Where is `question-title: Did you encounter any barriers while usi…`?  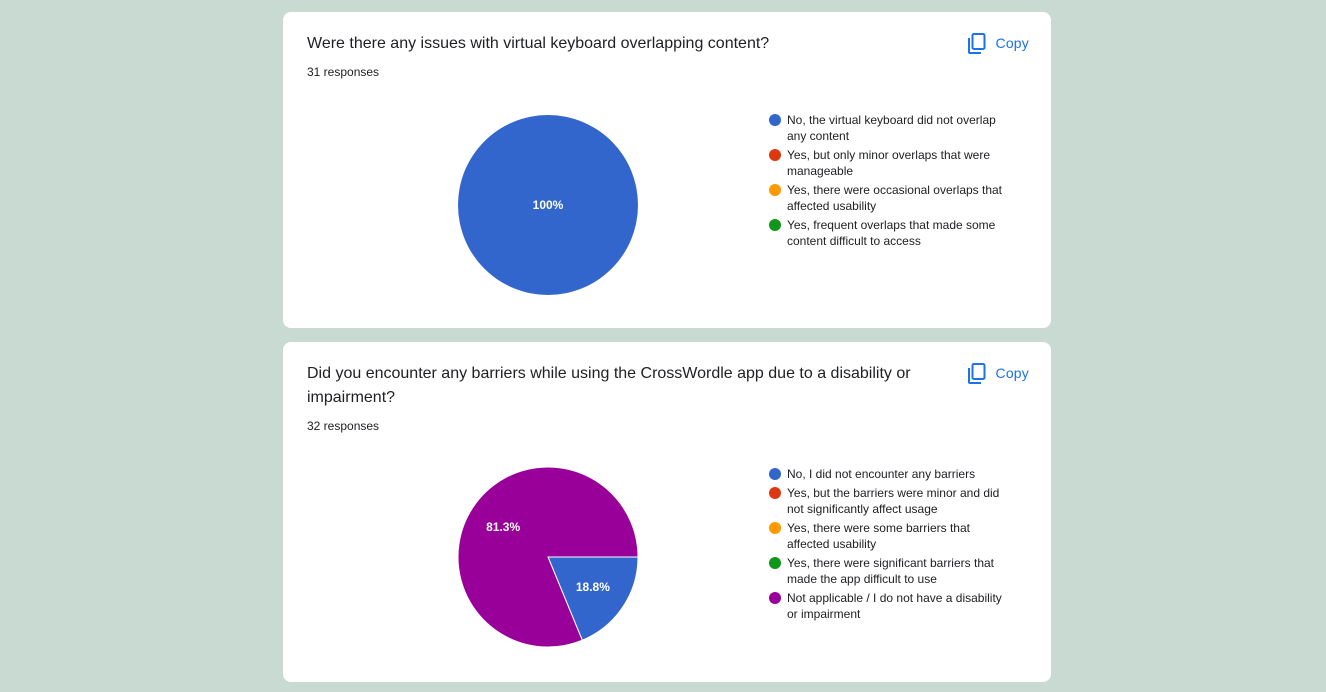 question-title: Did you encounter any barriers while usi… is located at coordinates (609, 385).